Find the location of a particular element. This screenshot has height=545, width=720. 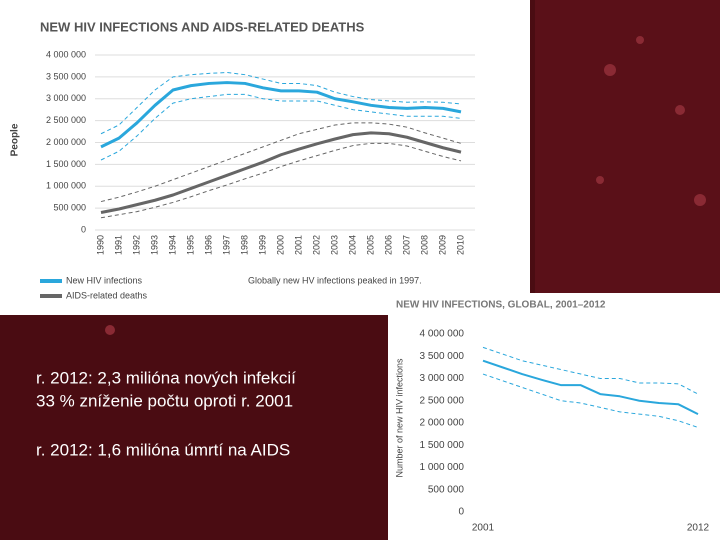

x-tick-label: 1993 is located at coordinates (154, 245).